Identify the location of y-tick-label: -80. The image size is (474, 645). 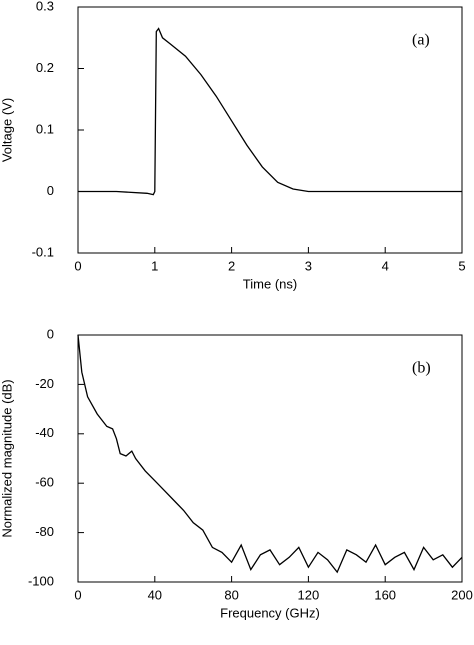
(44, 531).